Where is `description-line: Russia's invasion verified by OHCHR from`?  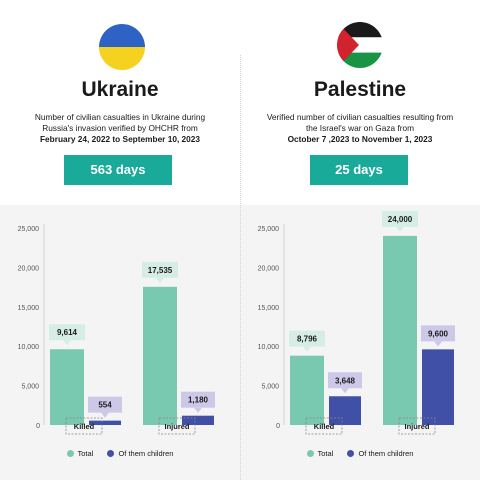
description-line: Russia's invasion verified by OHCHR from is located at coordinates (120, 128).